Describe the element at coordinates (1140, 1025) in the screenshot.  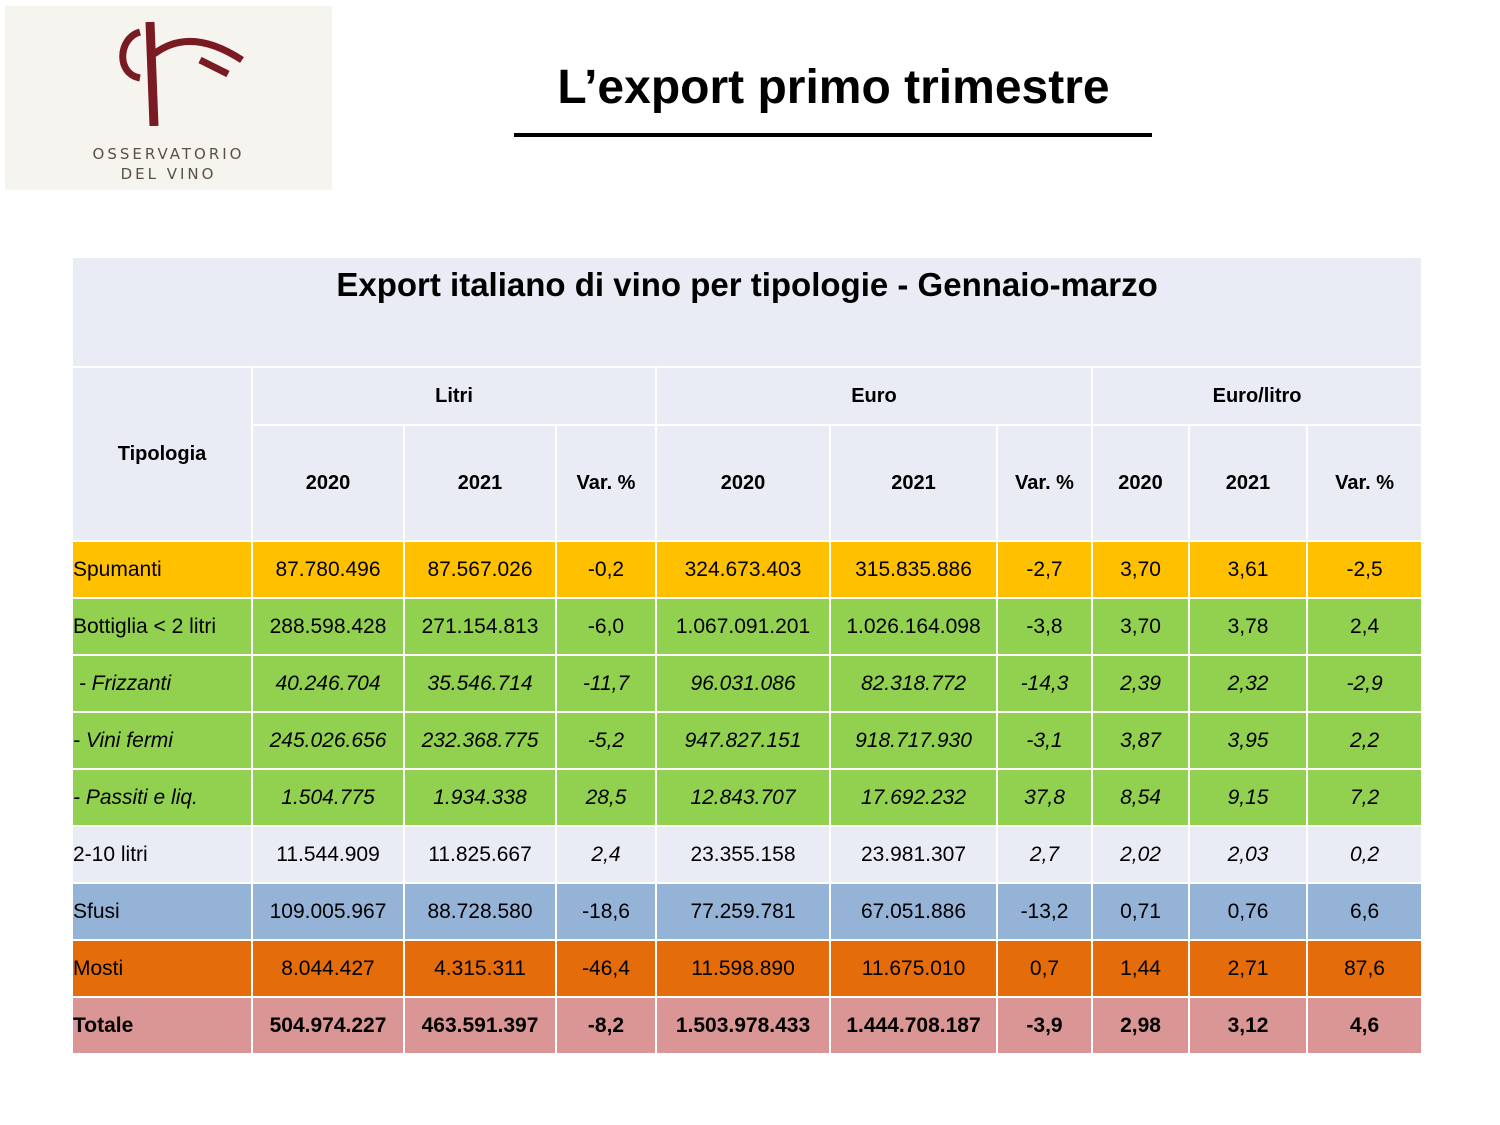
I see `table-cell: 2,98` at that location.